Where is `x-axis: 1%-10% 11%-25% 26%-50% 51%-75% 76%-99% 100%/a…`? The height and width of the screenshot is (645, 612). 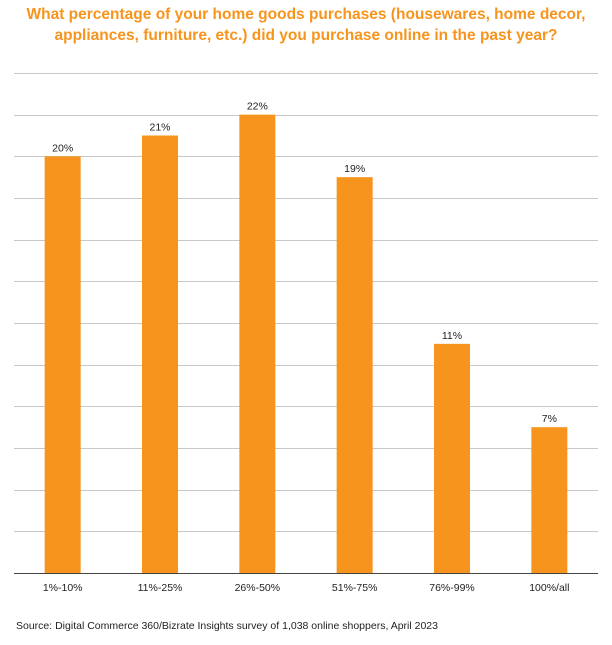 x-axis: 1%-10% 11%-25% 26%-50% 51%-75% 76%-99% 100%/a… is located at coordinates (306, 583).